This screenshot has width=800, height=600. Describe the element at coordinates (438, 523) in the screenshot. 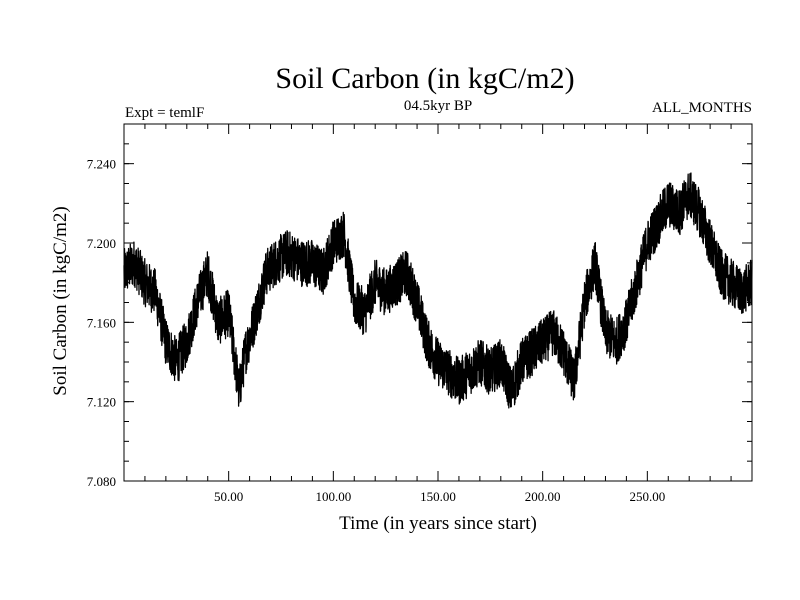

I see `x-axis-label: Time (in years since start)` at that location.